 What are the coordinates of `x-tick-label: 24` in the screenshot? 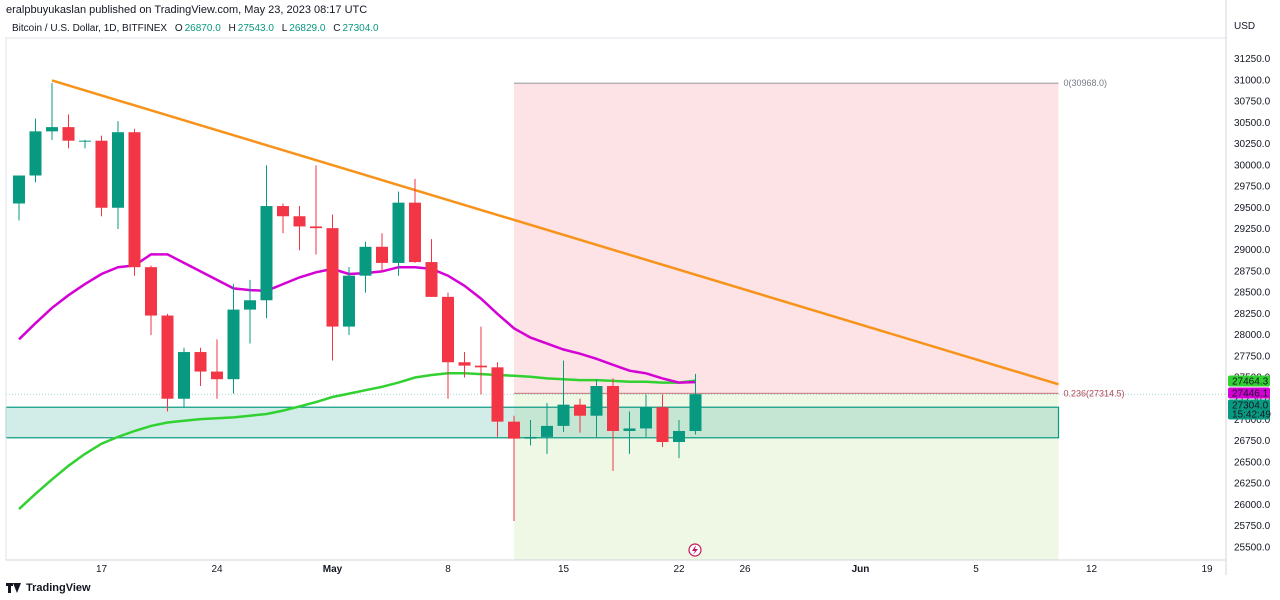 It's located at (217, 569).